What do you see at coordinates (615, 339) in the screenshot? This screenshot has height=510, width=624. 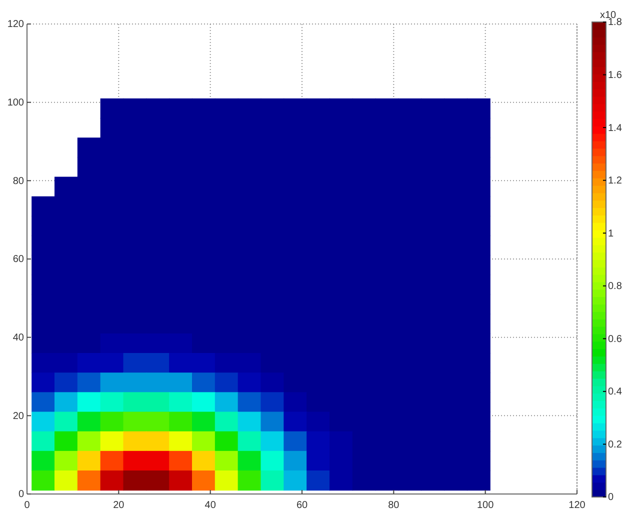 I see `color-bar-label: 0.6` at bounding box center [615, 339].